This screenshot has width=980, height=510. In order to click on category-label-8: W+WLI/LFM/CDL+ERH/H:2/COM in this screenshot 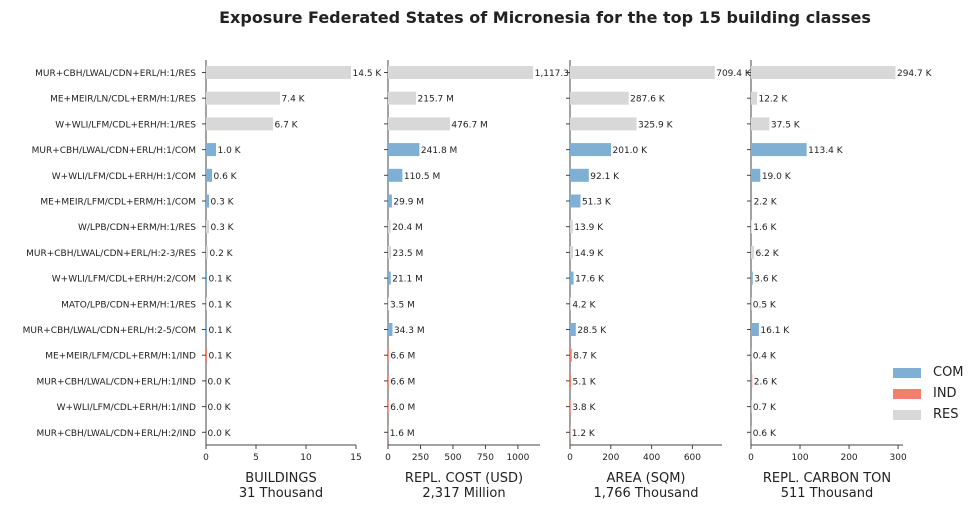, I will do `click(124, 280)`.